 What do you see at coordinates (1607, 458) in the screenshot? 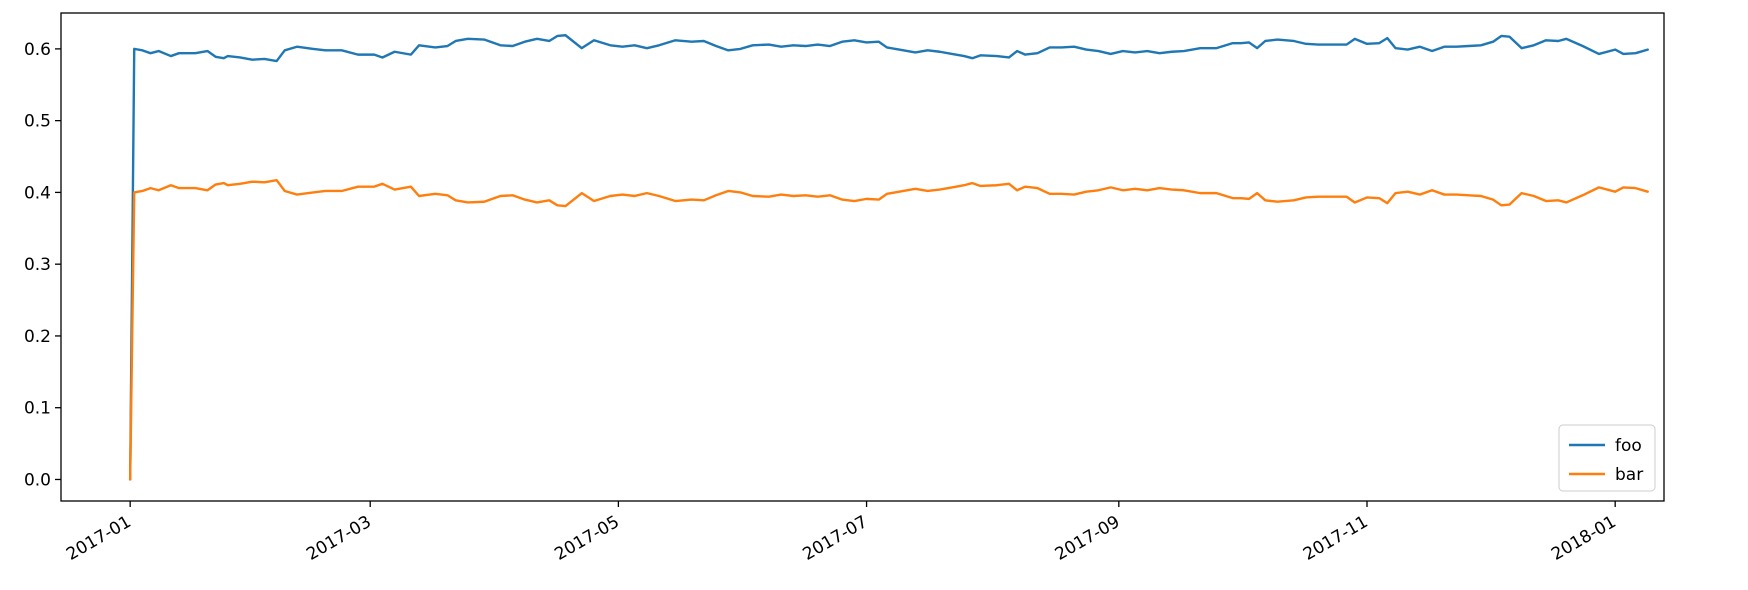
I see `legend: foo bar` at bounding box center [1607, 458].